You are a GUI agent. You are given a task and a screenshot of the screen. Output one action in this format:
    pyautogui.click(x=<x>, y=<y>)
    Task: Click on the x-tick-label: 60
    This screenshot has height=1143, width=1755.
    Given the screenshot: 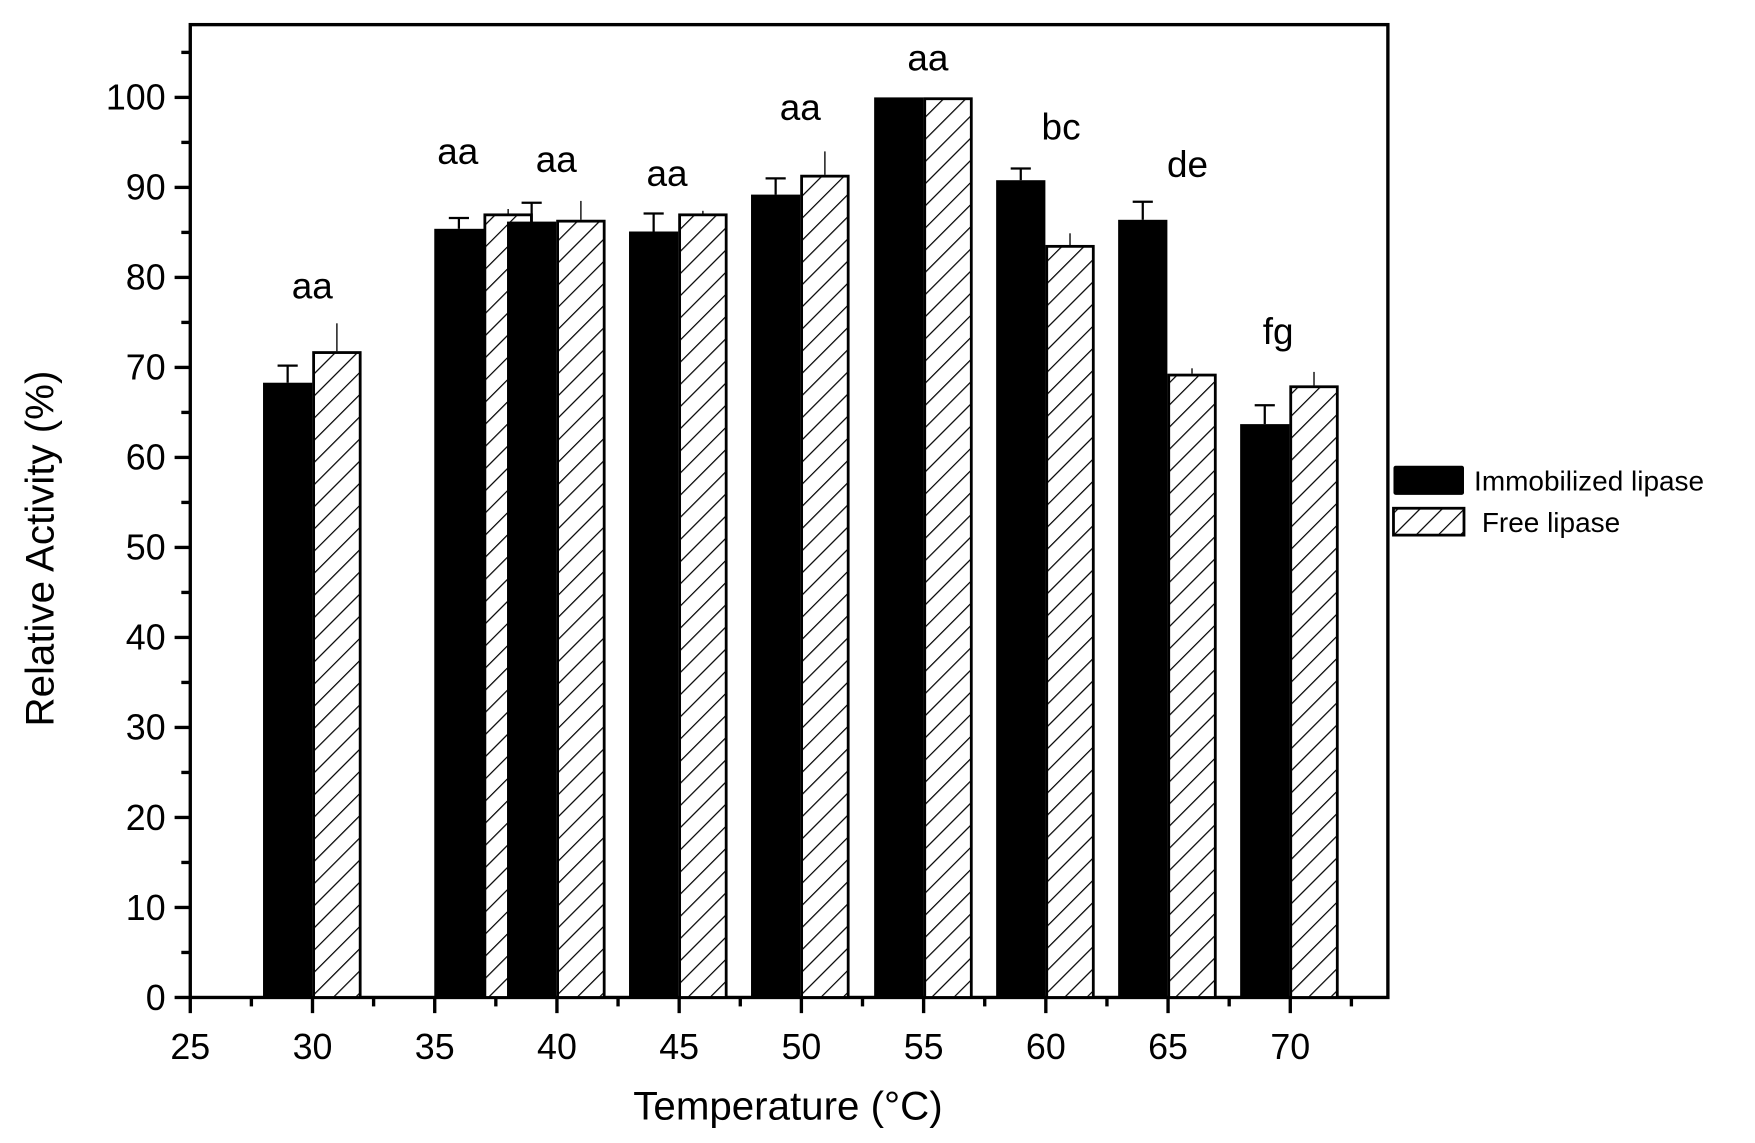 What is the action you would take?
    pyautogui.click(x=1046, y=1047)
    